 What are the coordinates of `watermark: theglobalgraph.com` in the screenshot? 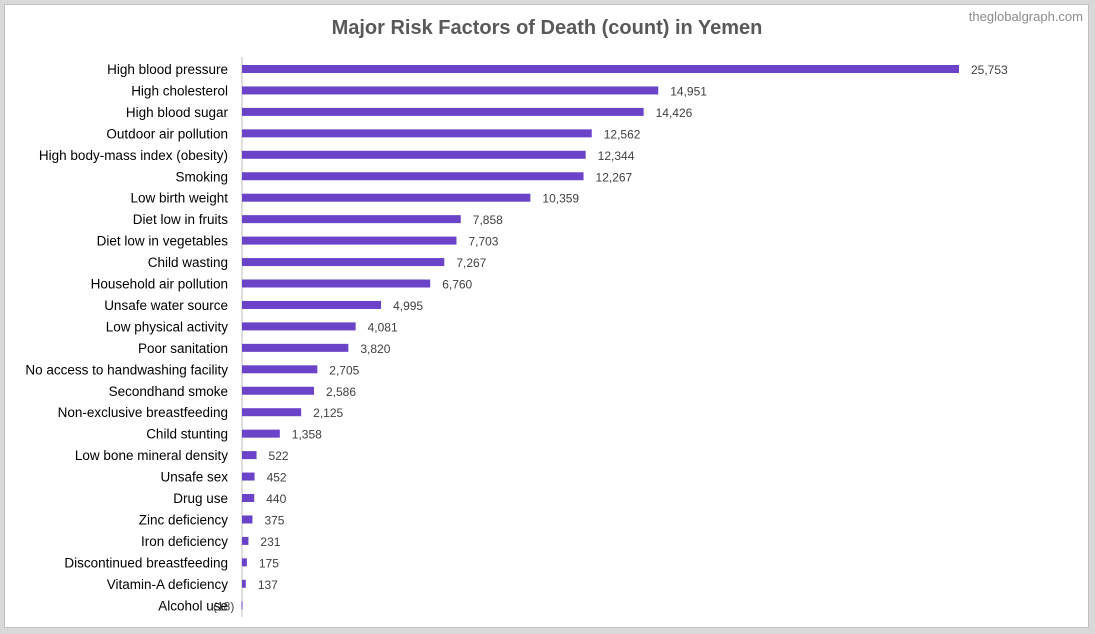 It's located at (1026, 16).